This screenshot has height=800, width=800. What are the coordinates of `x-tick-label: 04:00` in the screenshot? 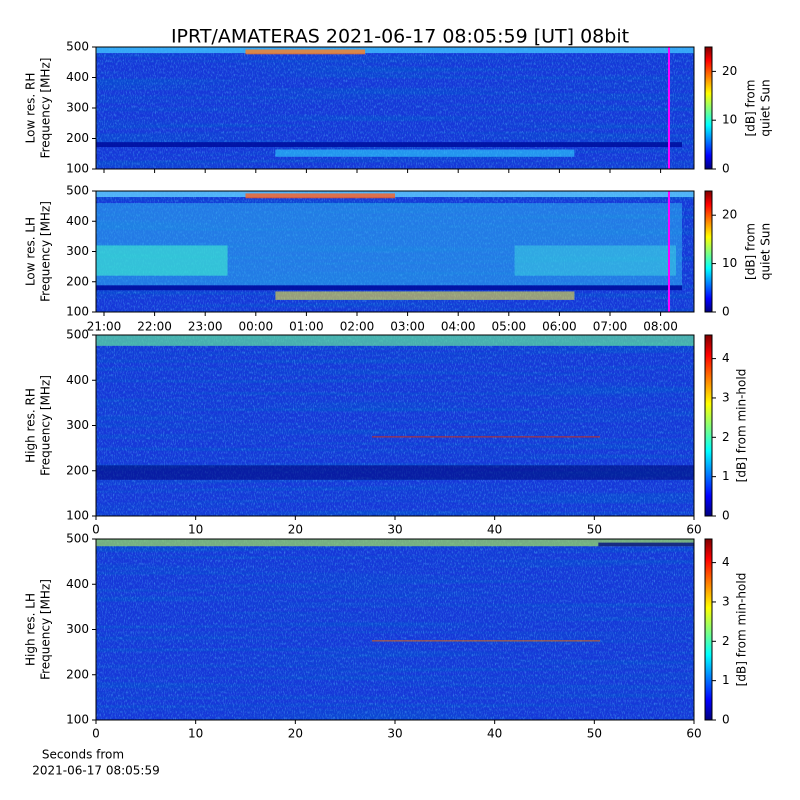 It's located at (458, 327).